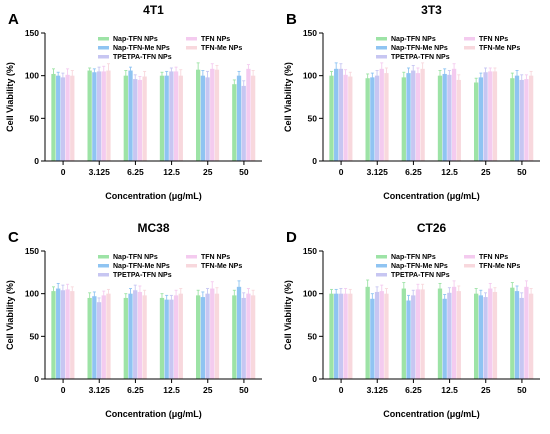  Describe the element at coordinates (171, 390) in the screenshot. I see `x-tick-label: 12.5` at that location.